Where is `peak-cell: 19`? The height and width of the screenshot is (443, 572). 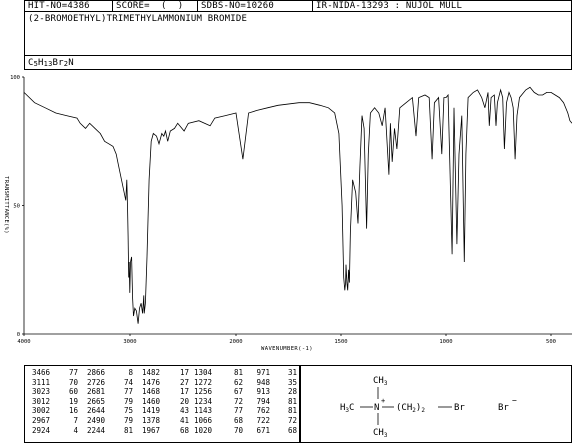
peak-cell: 19 is located at coordinates (73, 401).